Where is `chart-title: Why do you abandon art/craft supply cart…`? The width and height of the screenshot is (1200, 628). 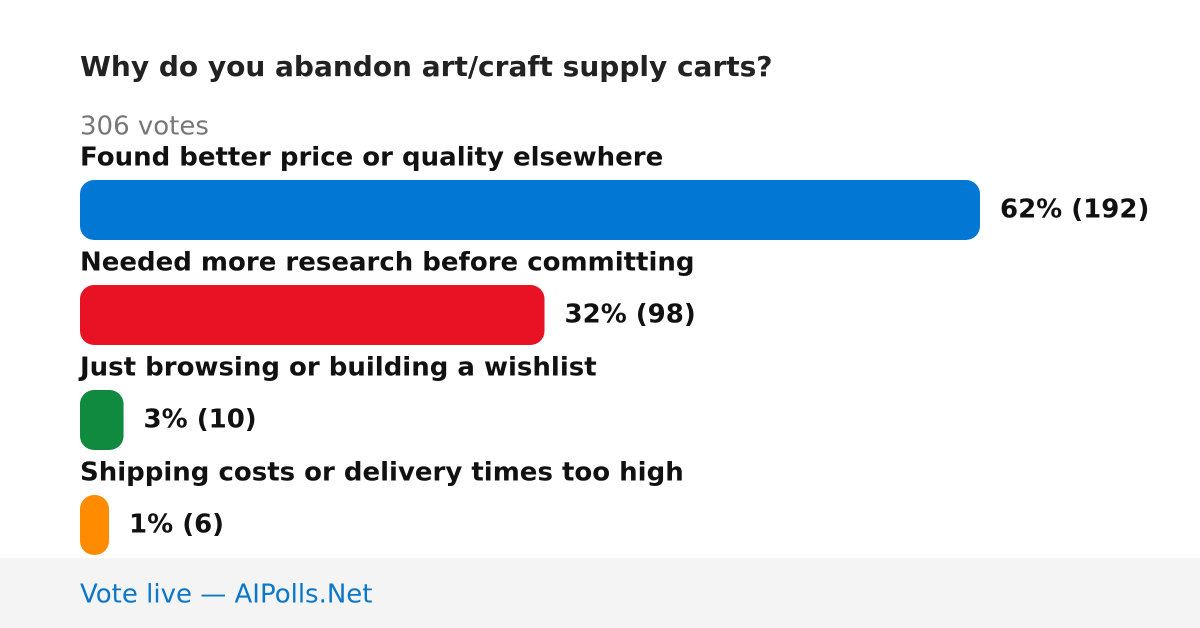 chart-title: Why do you abandon art/craft supply cart… is located at coordinates (426, 66).